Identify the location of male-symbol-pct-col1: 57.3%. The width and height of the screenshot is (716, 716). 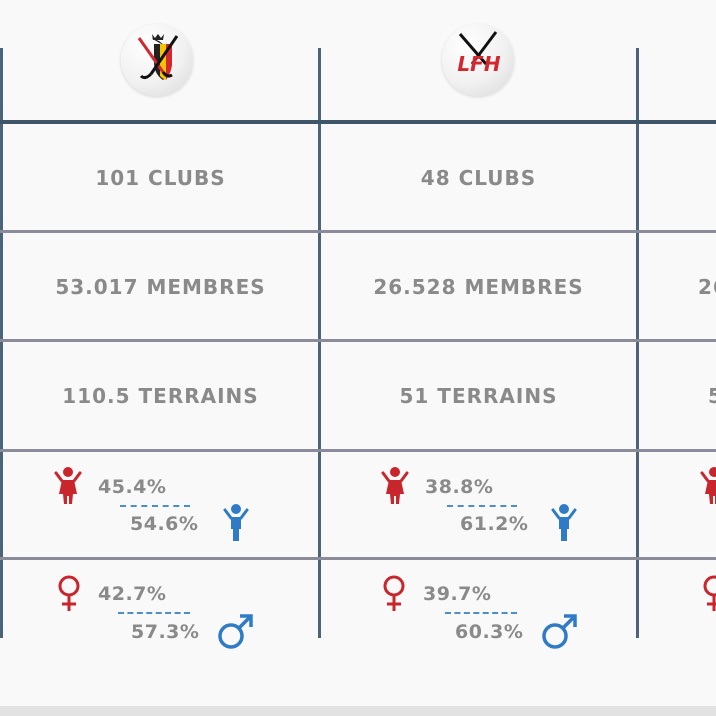
(165, 632).